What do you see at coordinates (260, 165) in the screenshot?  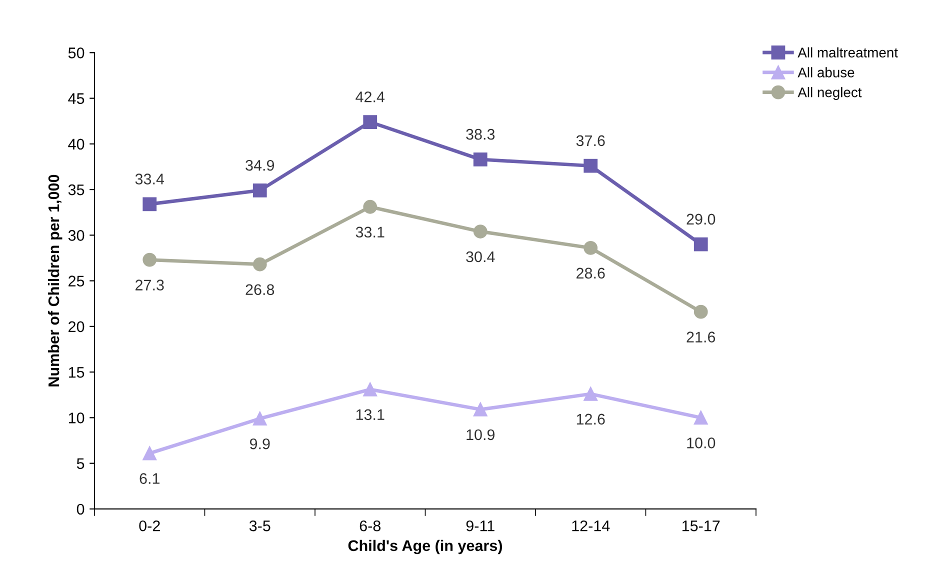 I see `data-label: 34.9` at bounding box center [260, 165].